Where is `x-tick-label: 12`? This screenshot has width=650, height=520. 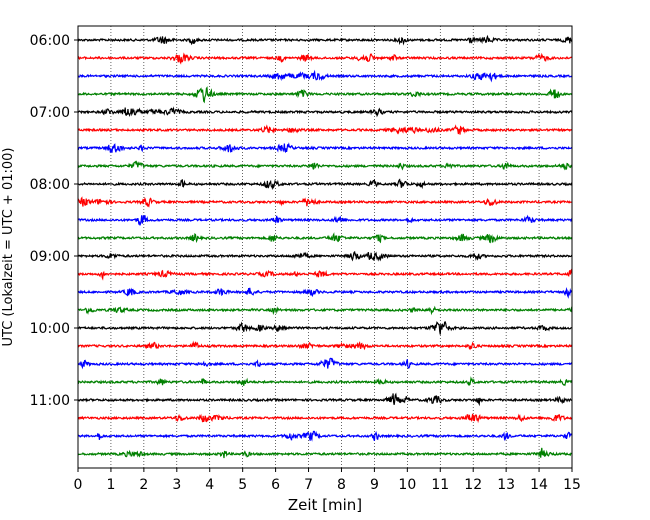
x-tick-label: 12 is located at coordinates (473, 485).